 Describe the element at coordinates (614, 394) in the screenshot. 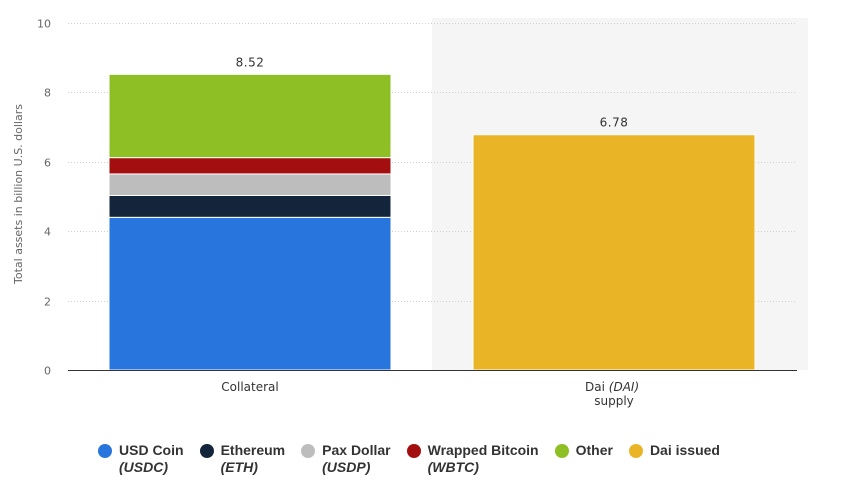

I see `x-tick-label-dai-supply: Dai (DAI) supply` at that location.